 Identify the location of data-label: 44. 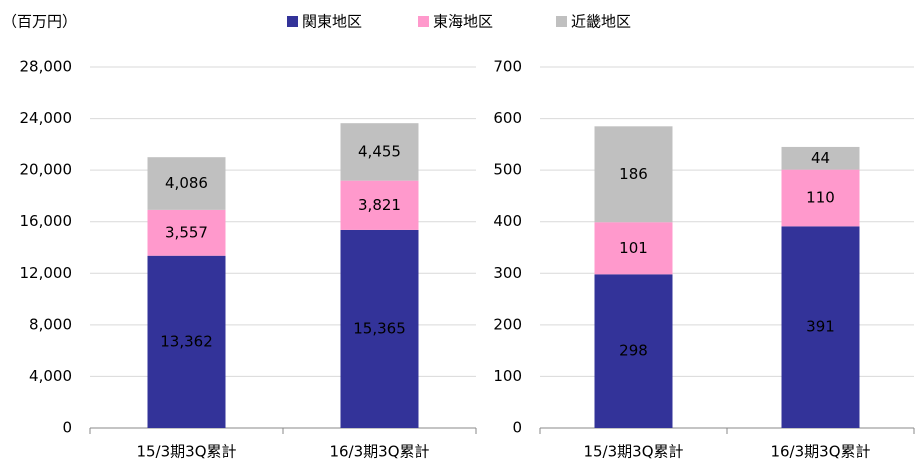
(820, 158).